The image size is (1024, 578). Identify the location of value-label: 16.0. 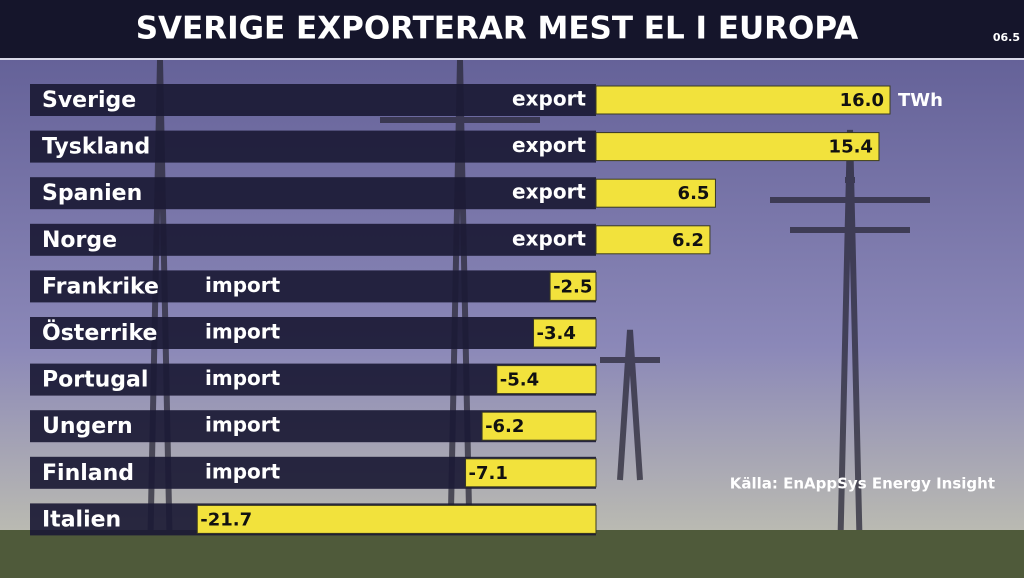
(862, 100).